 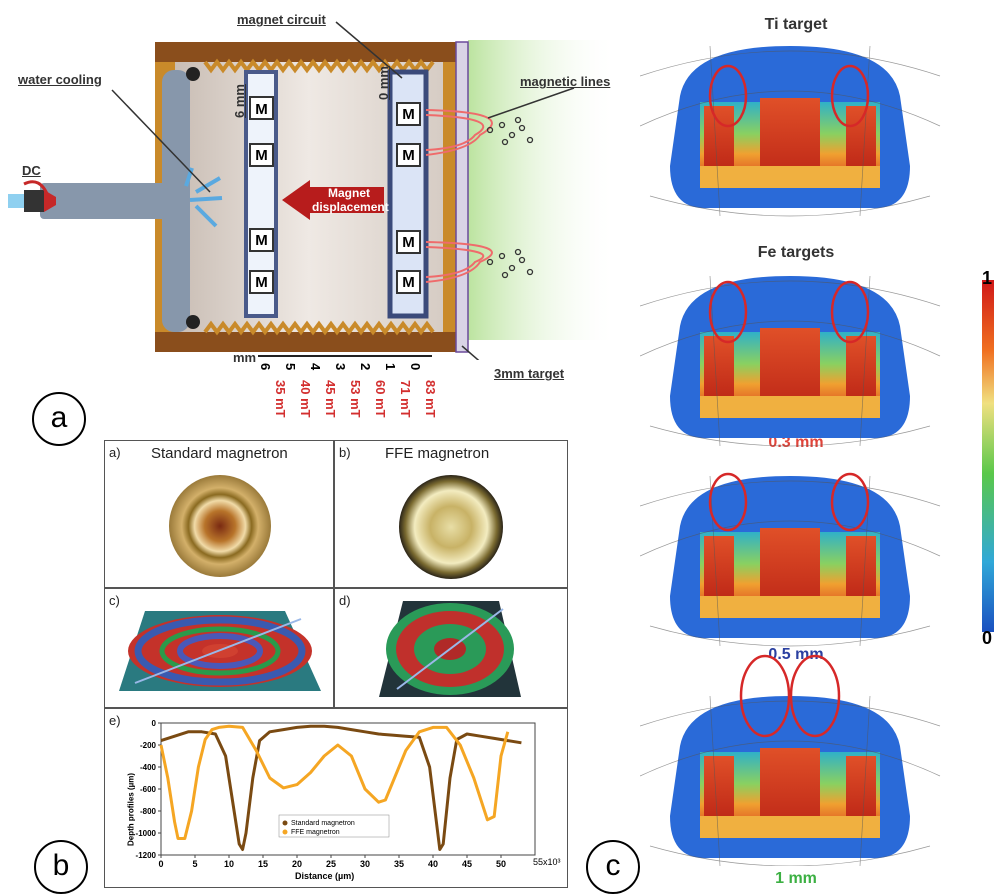 I want to click on ffe-target-photo, so click(x=451, y=527).